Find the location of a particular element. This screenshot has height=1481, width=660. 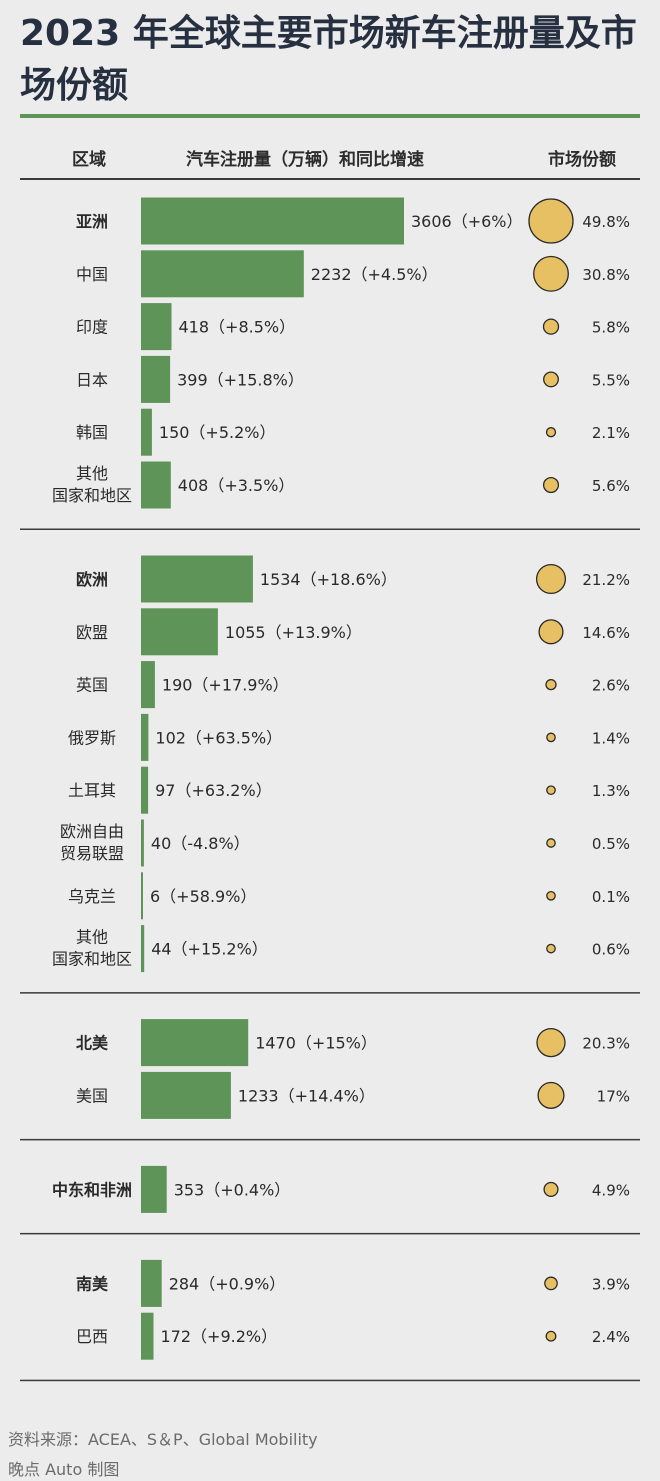

region-label: 土耳其 is located at coordinates (92, 790).